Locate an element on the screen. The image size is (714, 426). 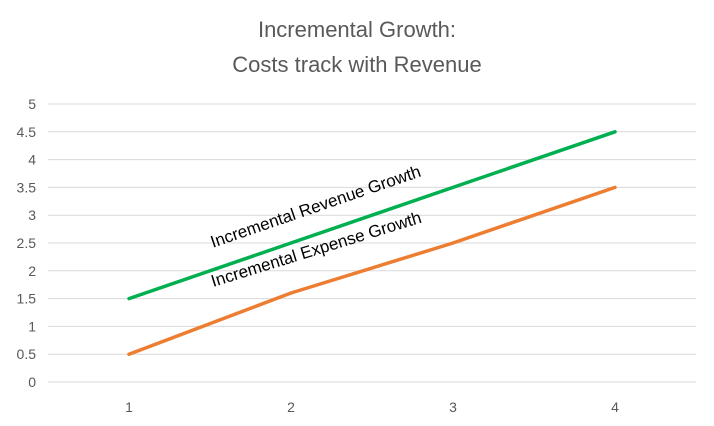
x-tick-label: 2 is located at coordinates (291, 407).